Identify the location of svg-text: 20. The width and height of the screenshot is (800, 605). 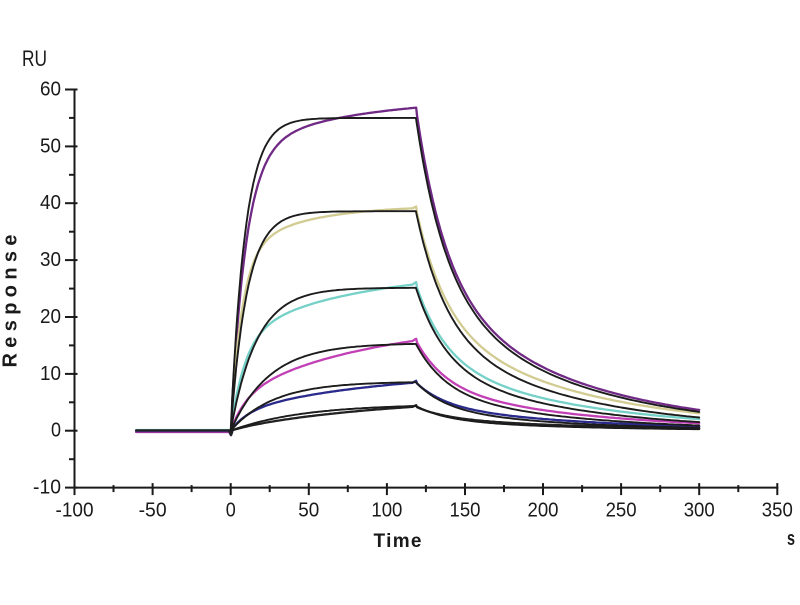
(50, 316).